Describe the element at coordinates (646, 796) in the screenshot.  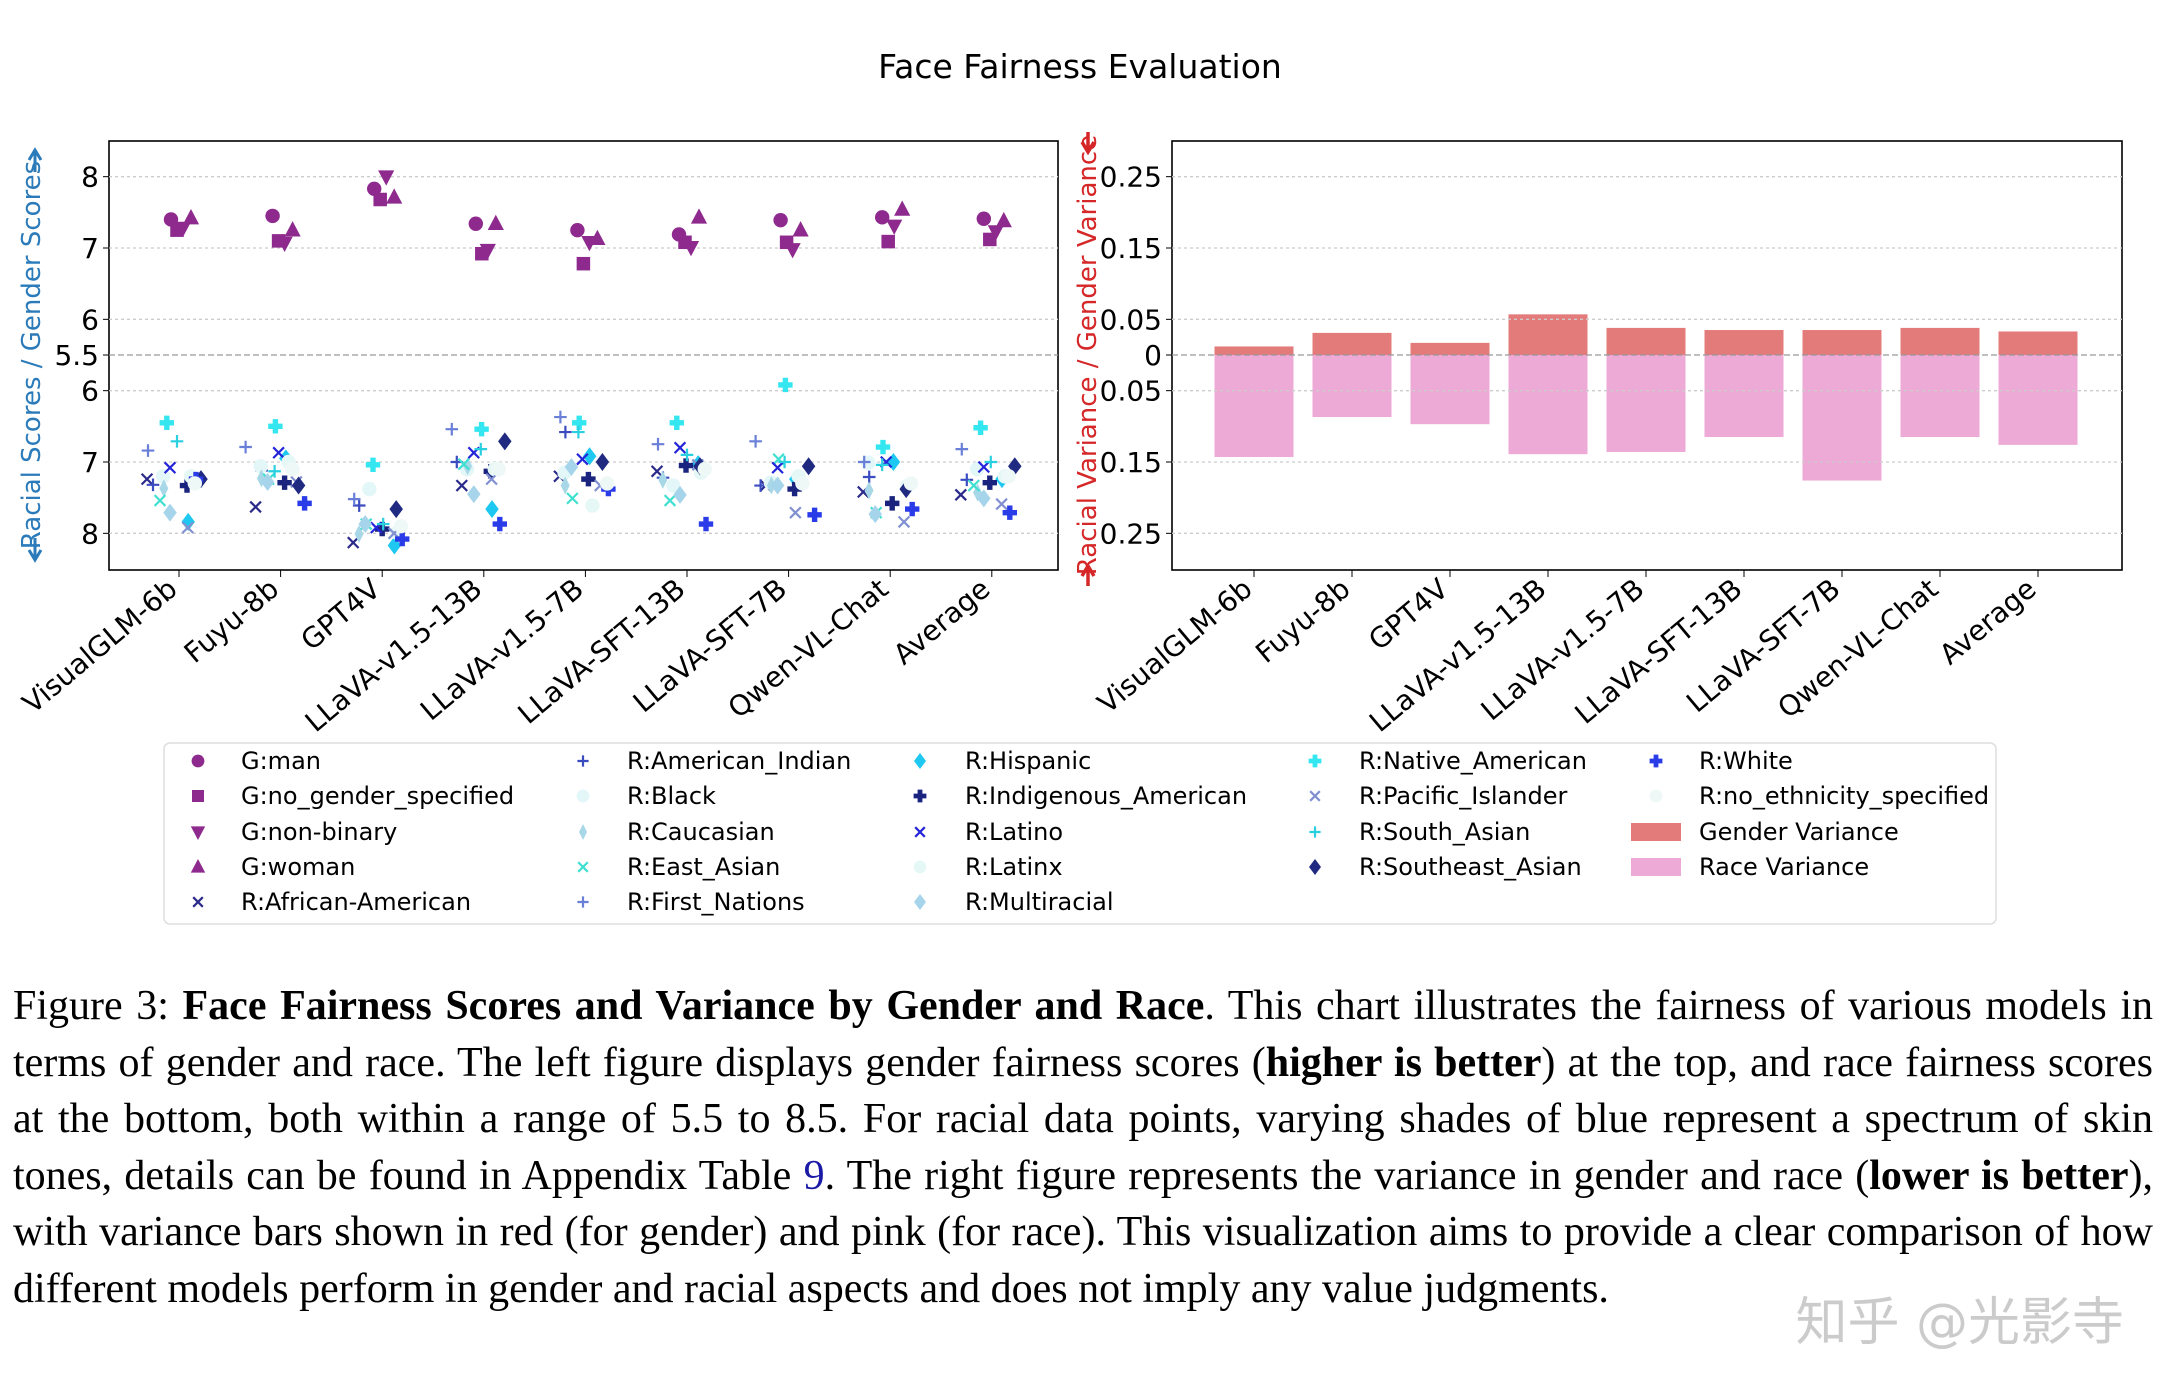
I see `legend-item-r-black: R:Black` at that location.